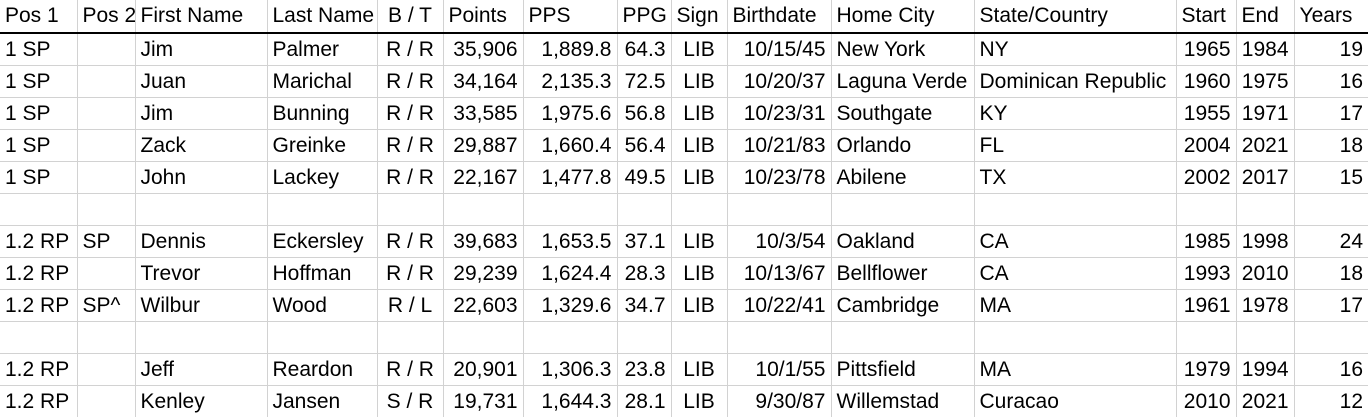 Image resolution: width=1368 pixels, height=418 pixels. I want to click on table-cell-years: 17, so click(1330, 305).